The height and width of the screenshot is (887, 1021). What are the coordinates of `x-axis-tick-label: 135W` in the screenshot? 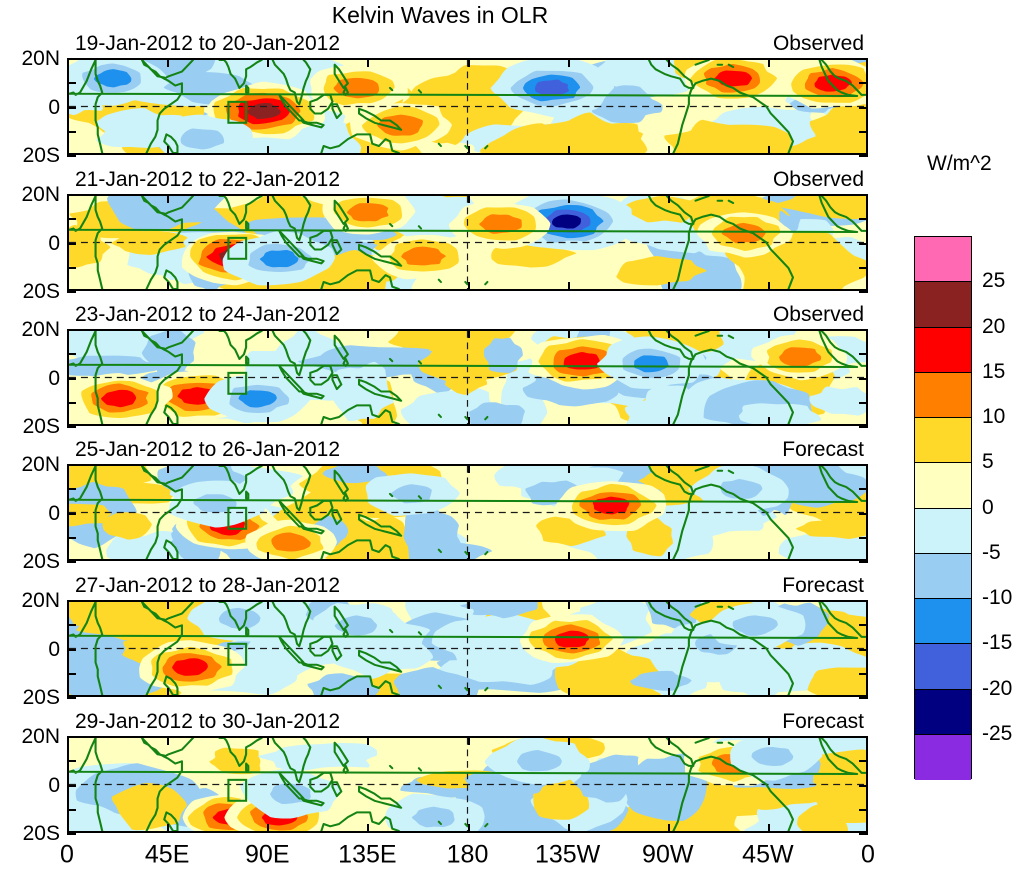 It's located at (567, 854).